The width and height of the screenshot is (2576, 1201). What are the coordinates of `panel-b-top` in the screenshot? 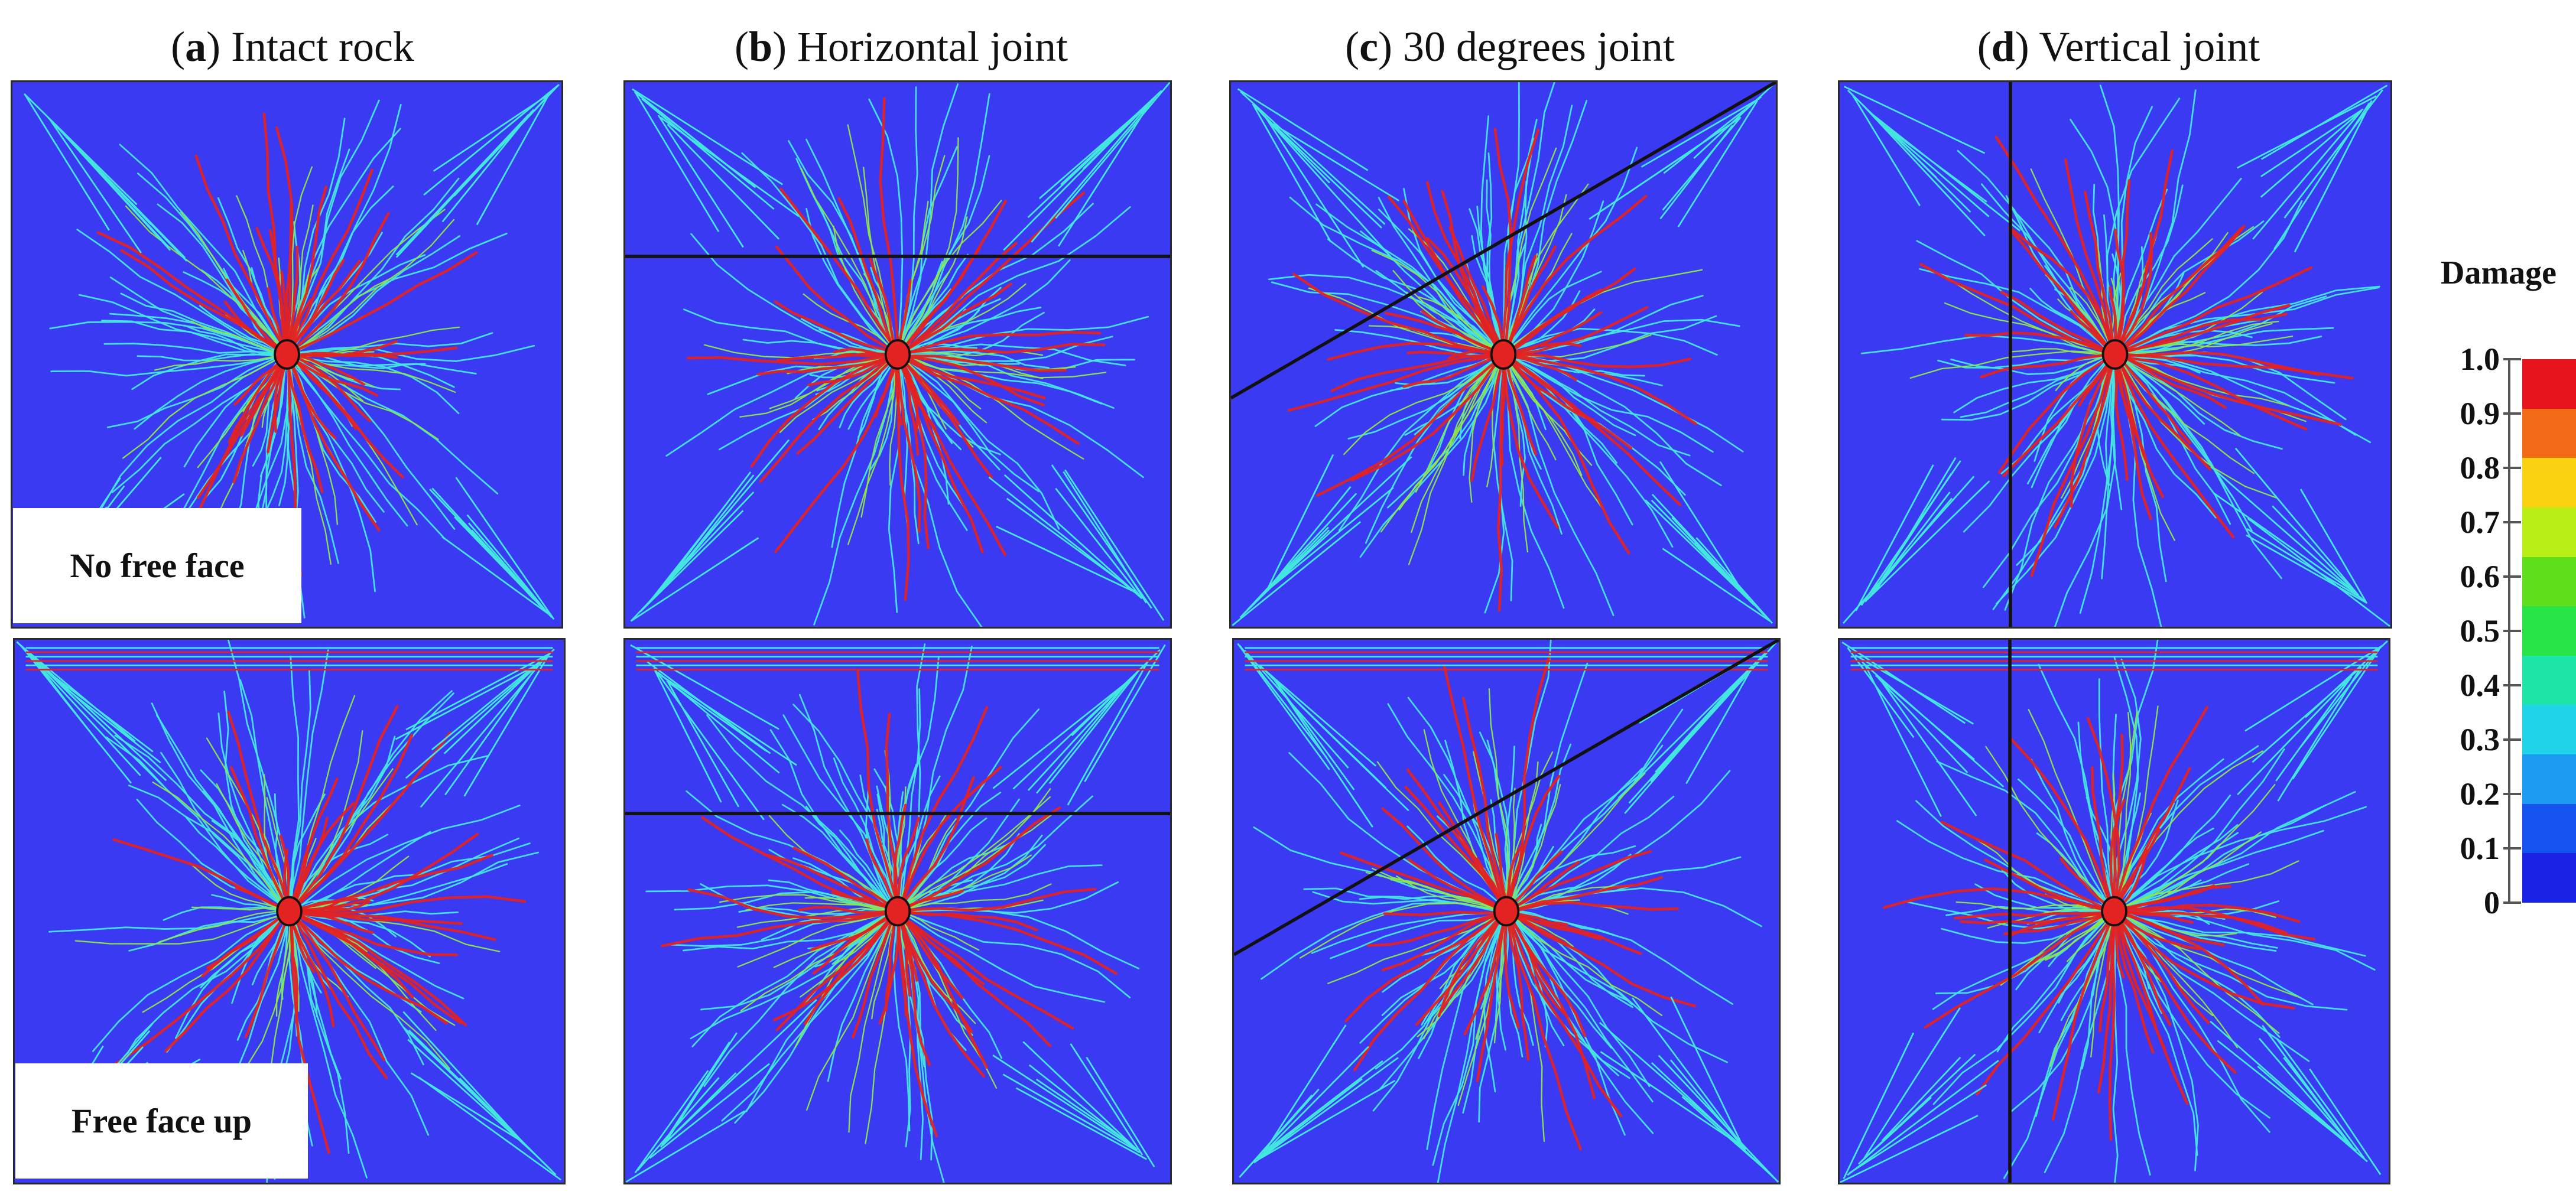 It's located at (897, 354).